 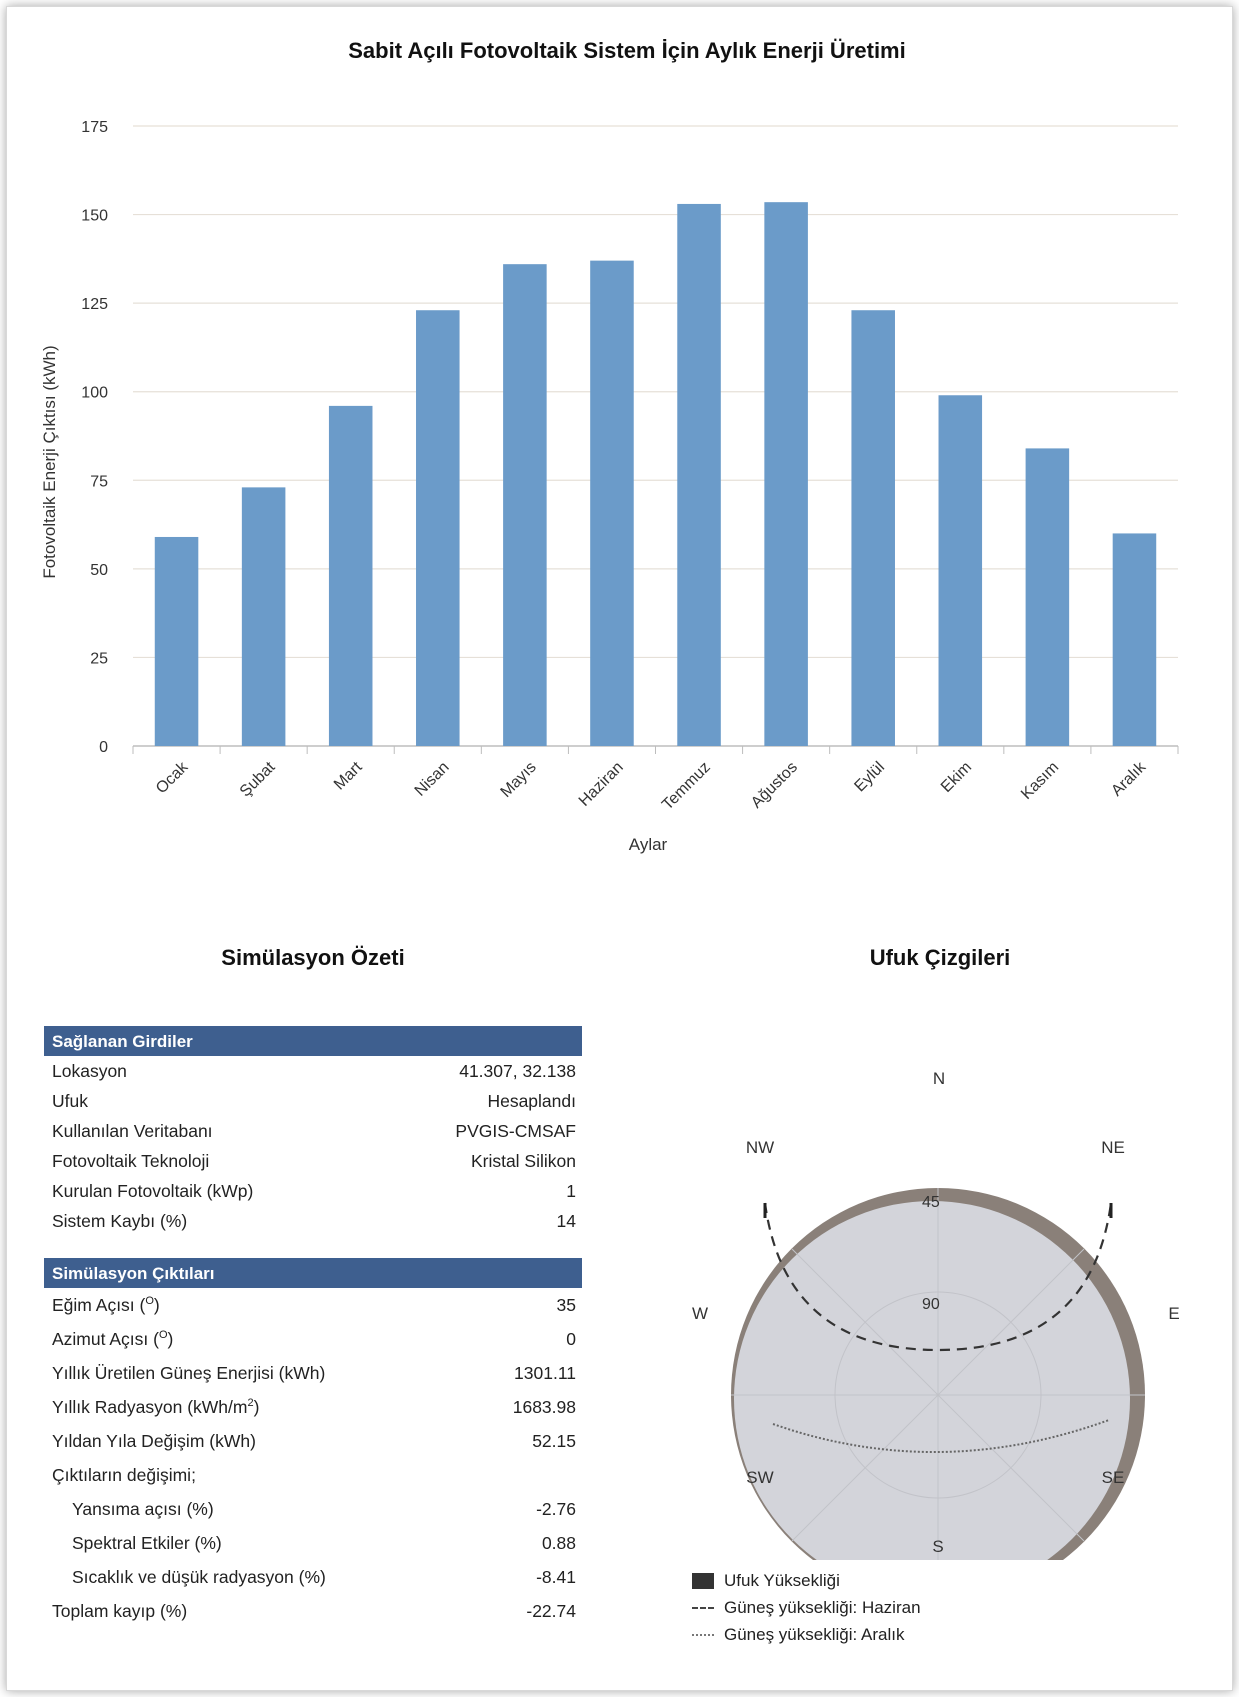 I want to click on input-label: Fotovoltaik Teknoloji, so click(x=131, y=1161).